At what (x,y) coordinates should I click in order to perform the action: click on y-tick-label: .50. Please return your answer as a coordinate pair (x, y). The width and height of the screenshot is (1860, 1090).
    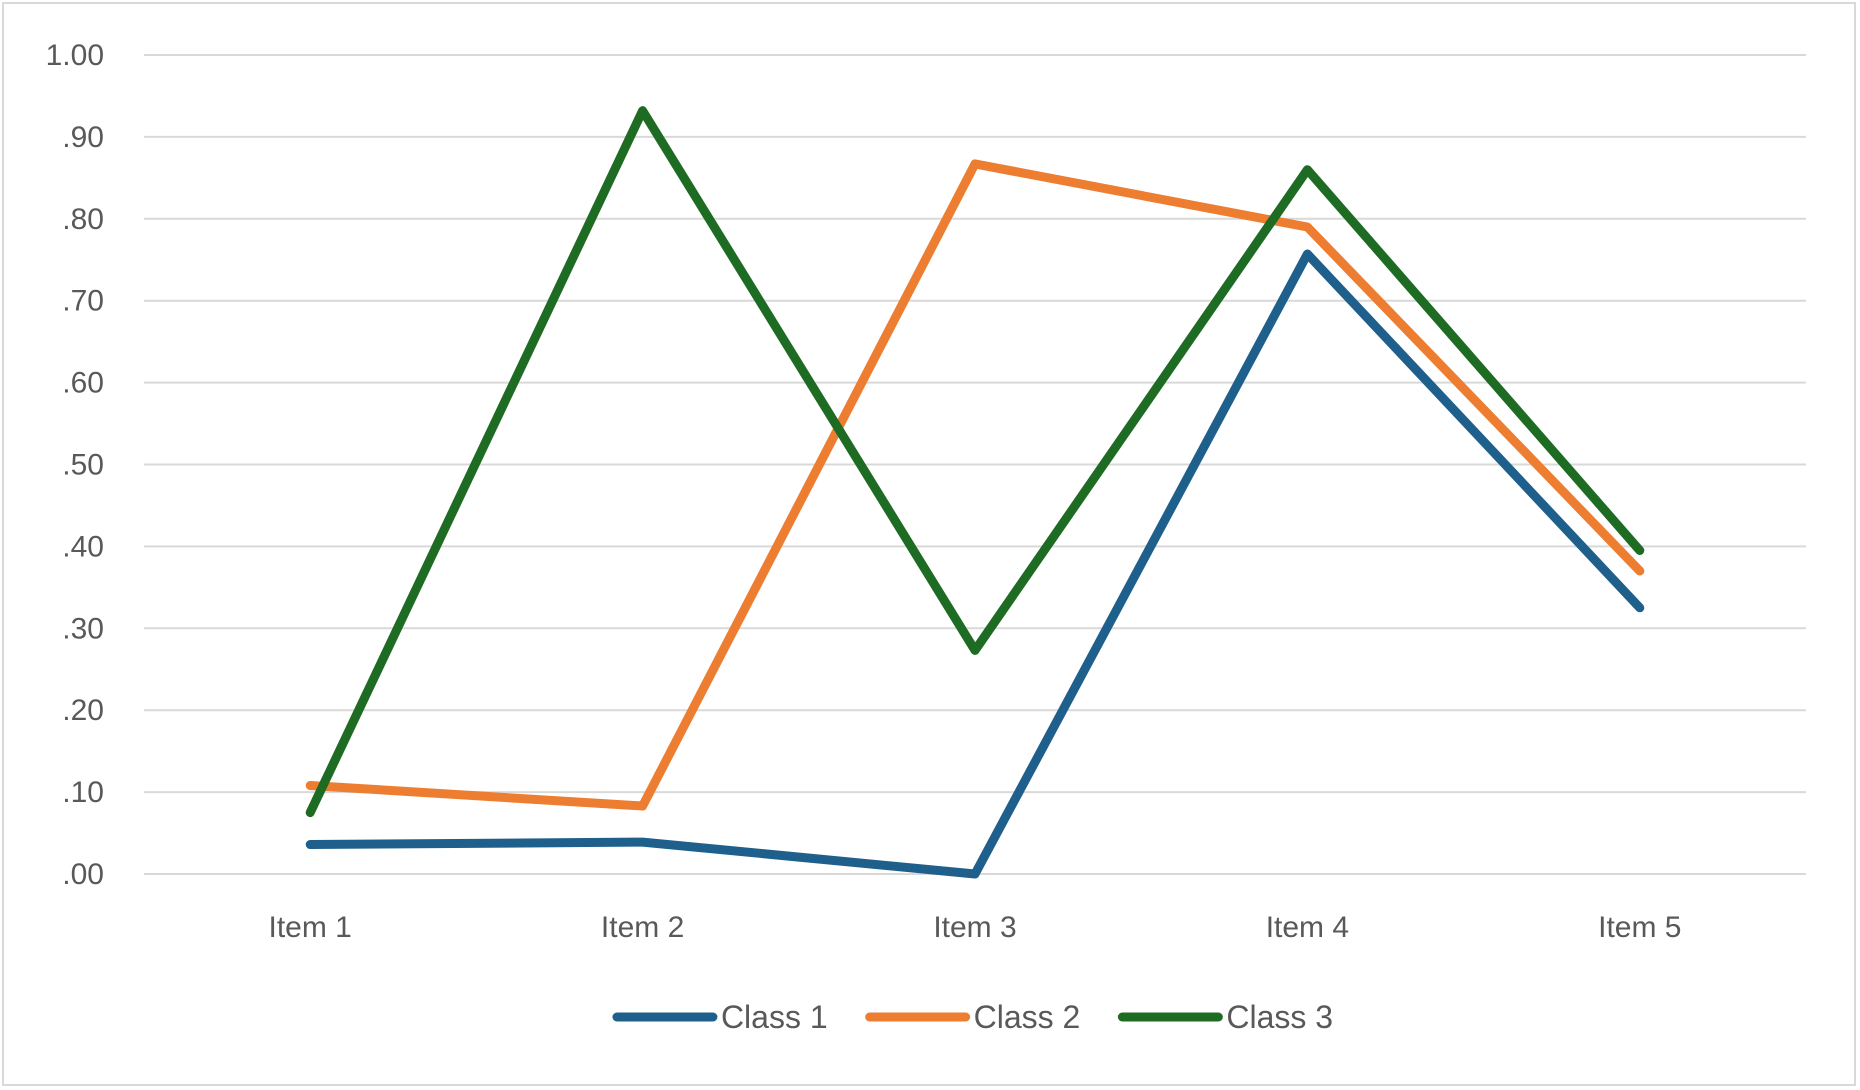
    Looking at the image, I should click on (83, 465).